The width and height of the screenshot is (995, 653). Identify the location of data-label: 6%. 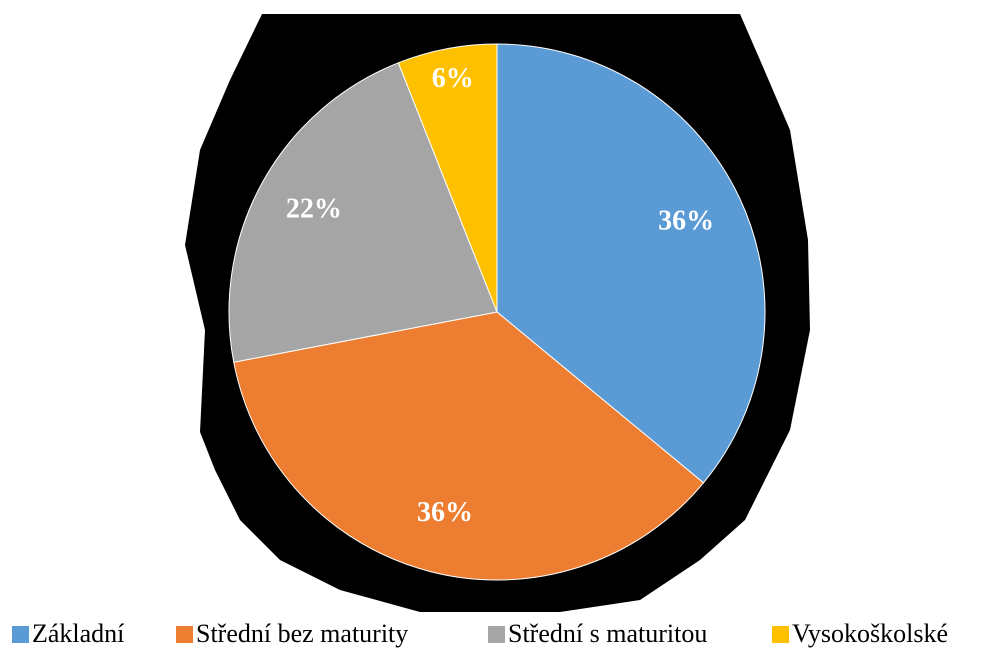
(453, 78).